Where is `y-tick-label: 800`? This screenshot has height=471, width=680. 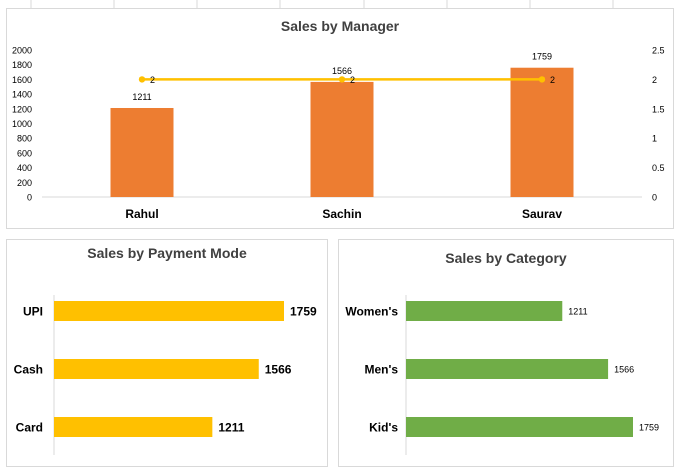
y-tick-label: 800 is located at coordinates (24, 139).